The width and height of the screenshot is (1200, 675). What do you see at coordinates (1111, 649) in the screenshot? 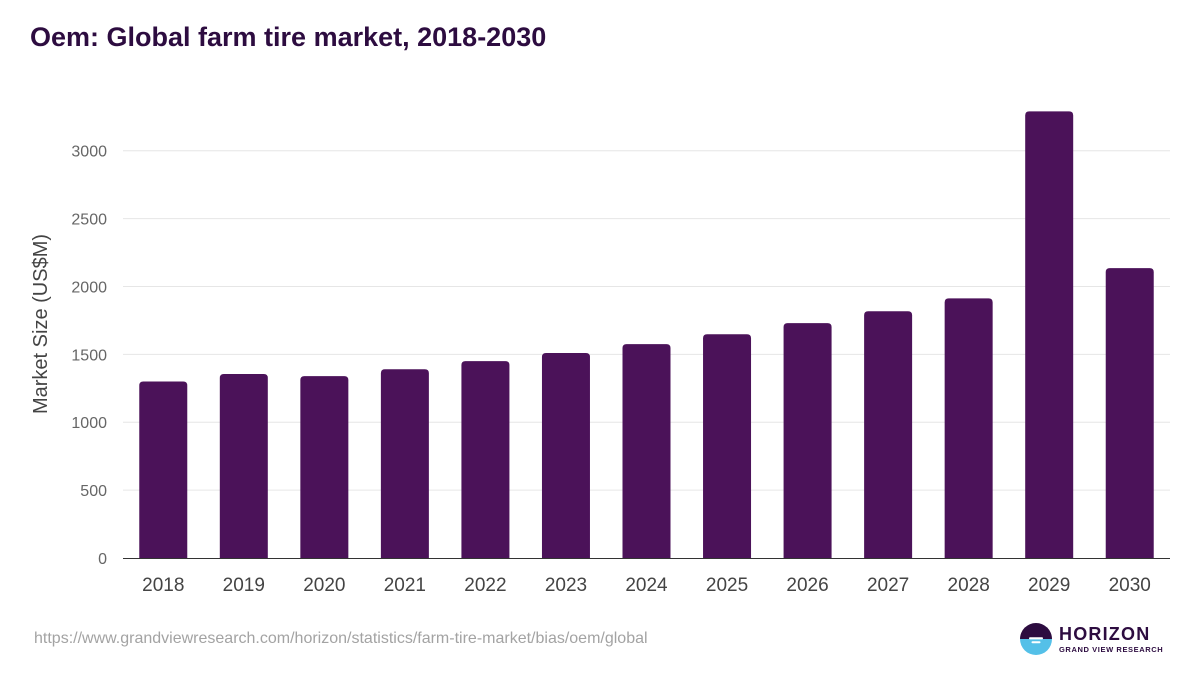
I see `logo-tagline: GRAND VIEW RESEARCH` at bounding box center [1111, 649].